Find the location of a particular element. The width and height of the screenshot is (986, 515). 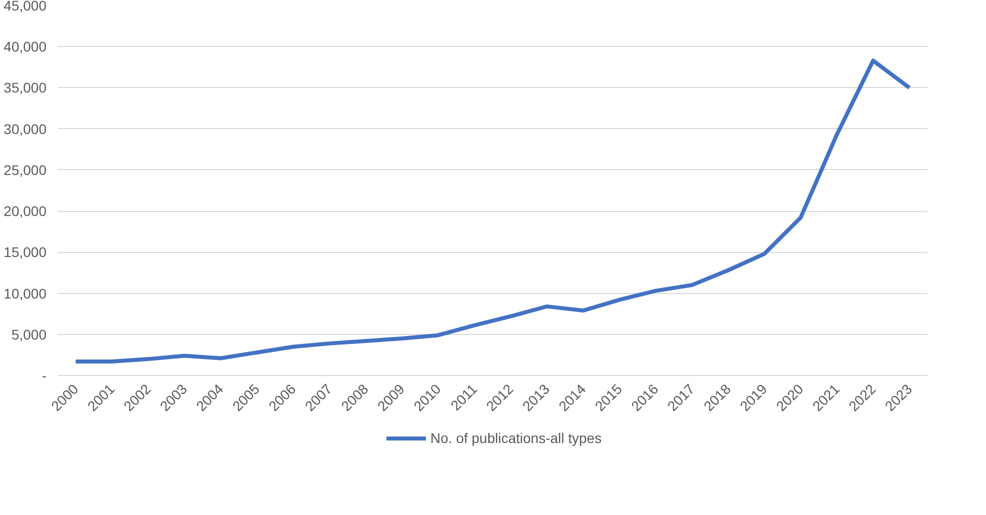

y-tick-label: - is located at coordinates (44, 376).